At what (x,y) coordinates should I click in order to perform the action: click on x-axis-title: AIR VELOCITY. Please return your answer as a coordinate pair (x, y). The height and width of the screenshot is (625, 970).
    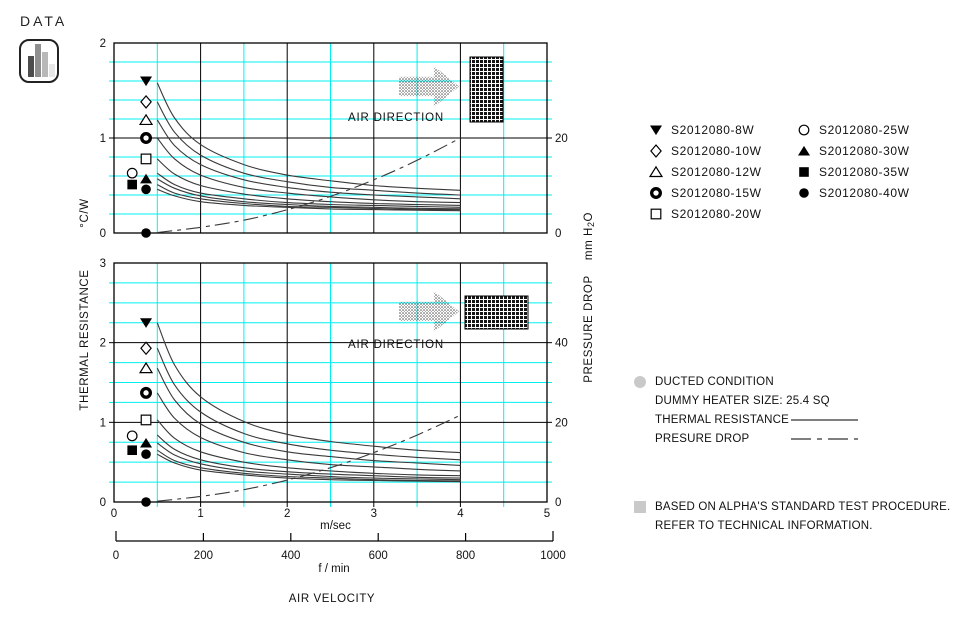
    Looking at the image, I should click on (332, 599).